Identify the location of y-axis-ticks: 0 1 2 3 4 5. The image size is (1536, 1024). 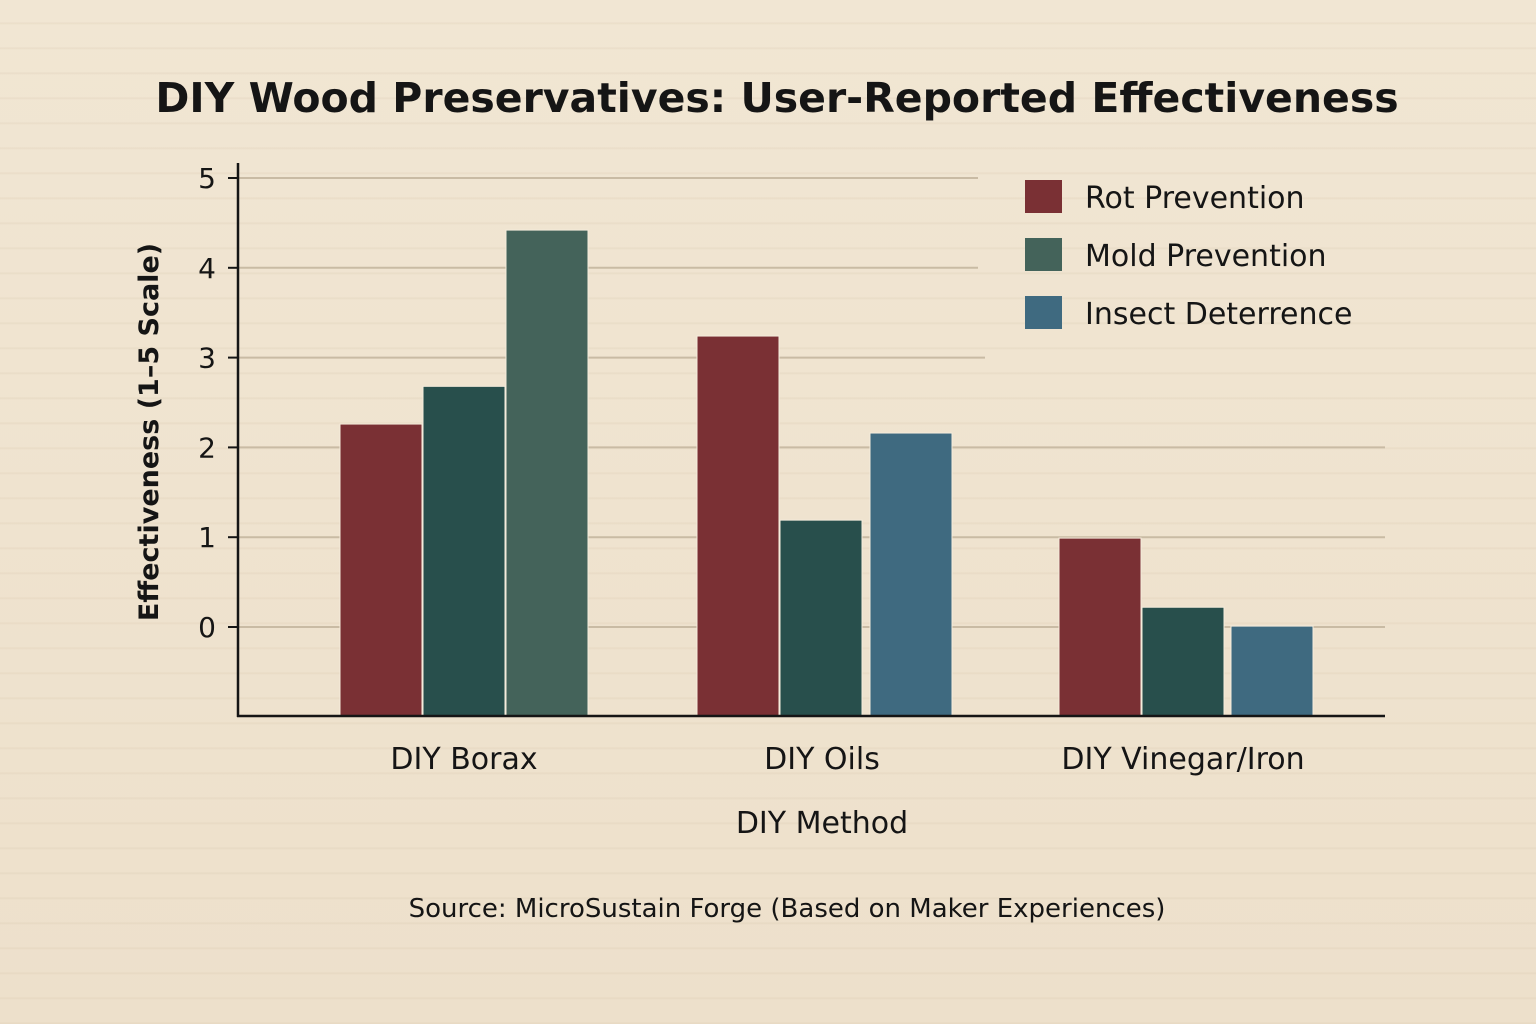
(218, 403).